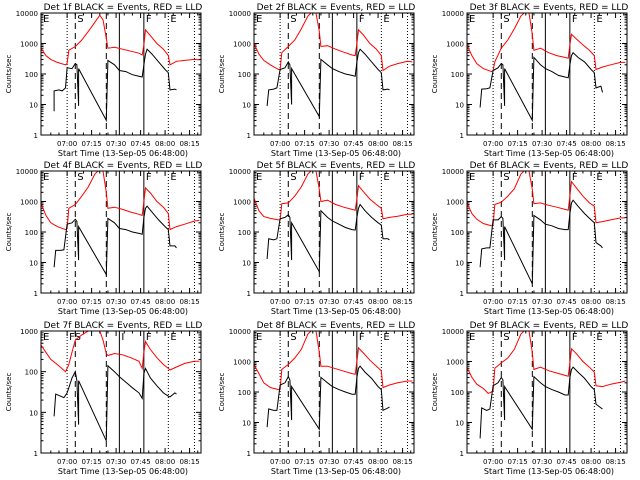 This screenshot has width=640, height=480. What do you see at coordinates (123, 8) in the screenshot?
I see `panel-title: Det 1f BLACK = Events, RED = LLD` at bounding box center [123, 8].